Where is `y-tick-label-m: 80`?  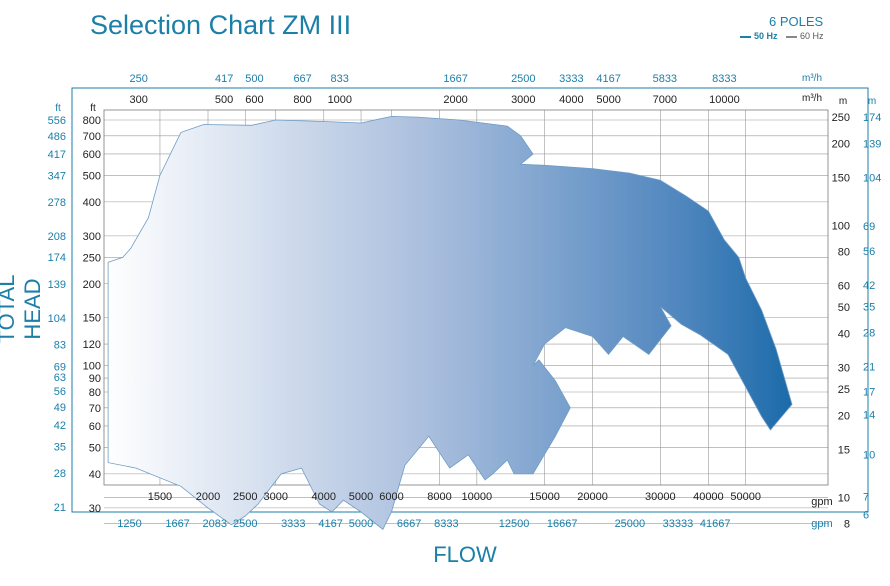
y-tick-label-m: 80 is located at coordinates (844, 253).